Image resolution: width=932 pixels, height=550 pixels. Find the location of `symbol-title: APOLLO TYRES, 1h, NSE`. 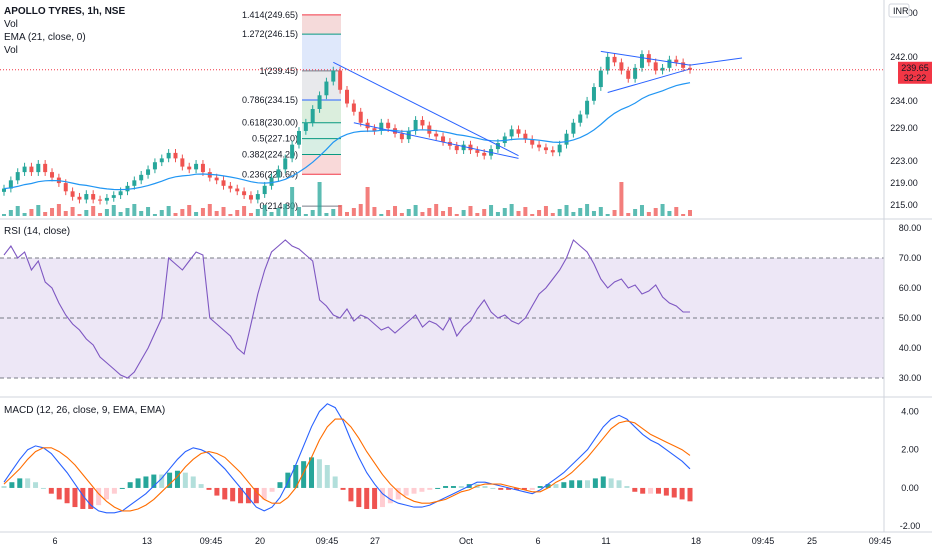

symbol-title: APOLLO TYRES, 1h, NSE is located at coordinates (64, 11).